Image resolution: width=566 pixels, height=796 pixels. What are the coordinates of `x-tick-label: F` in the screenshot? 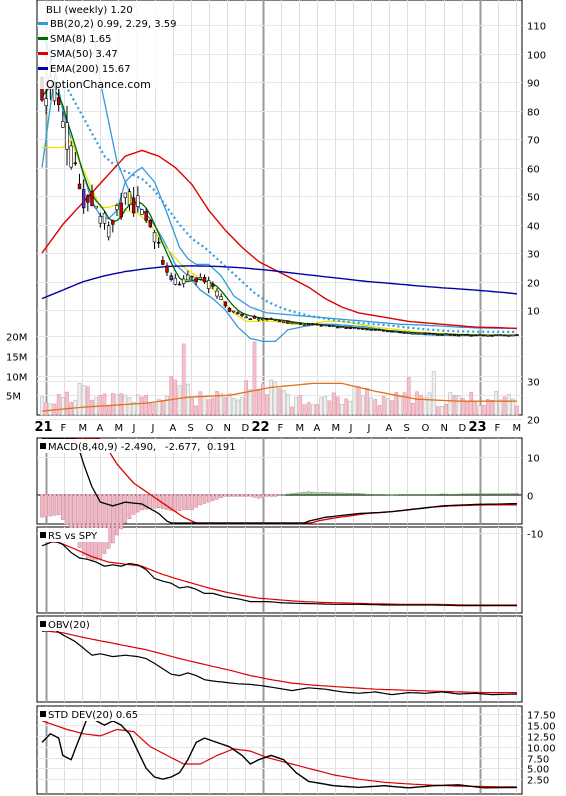 It's located at (498, 428).